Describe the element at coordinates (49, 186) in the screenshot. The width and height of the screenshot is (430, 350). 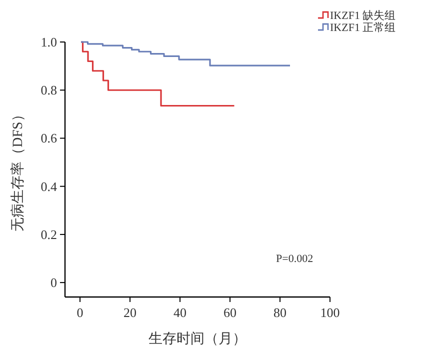
I see `y-tick-label: 0.4` at that location.